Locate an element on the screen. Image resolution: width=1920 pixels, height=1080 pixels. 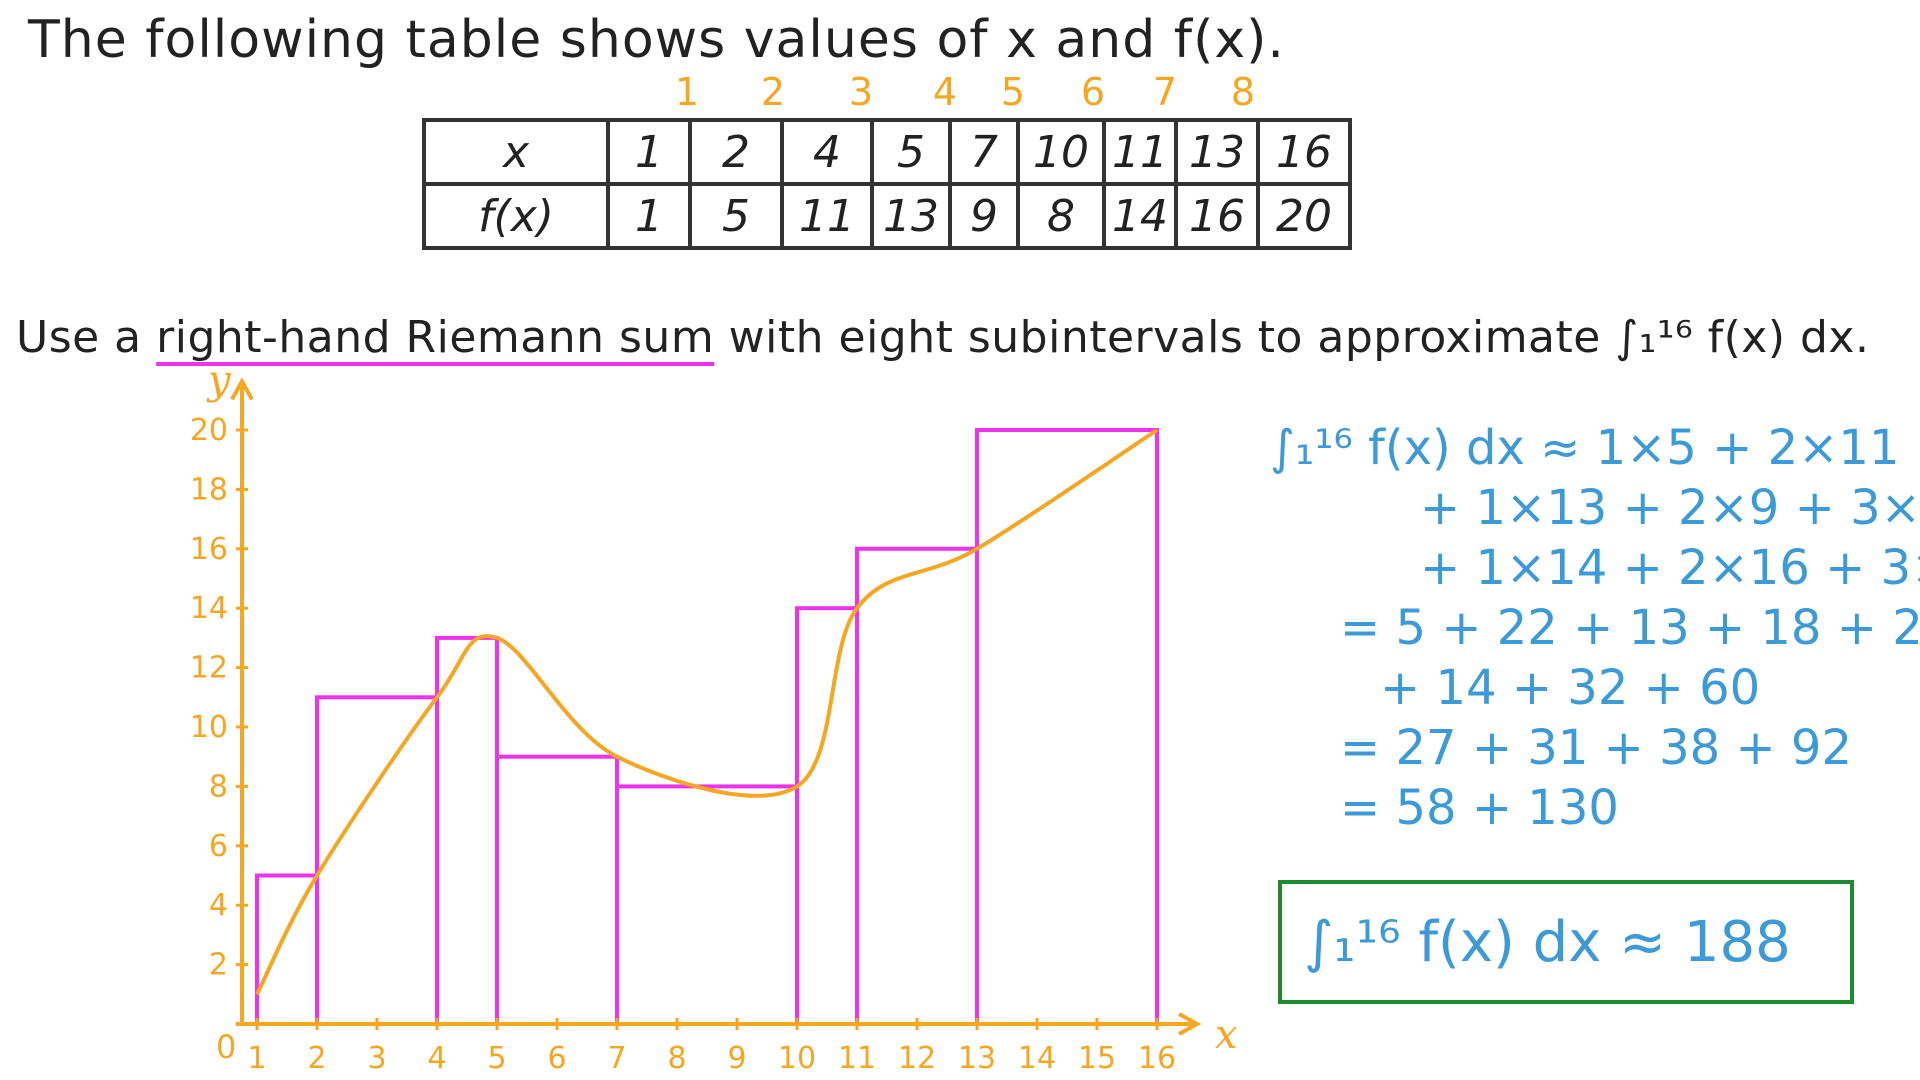
working-line: + 1×13 + 2×9 + 3×8 is located at coordinates (1670, 508).